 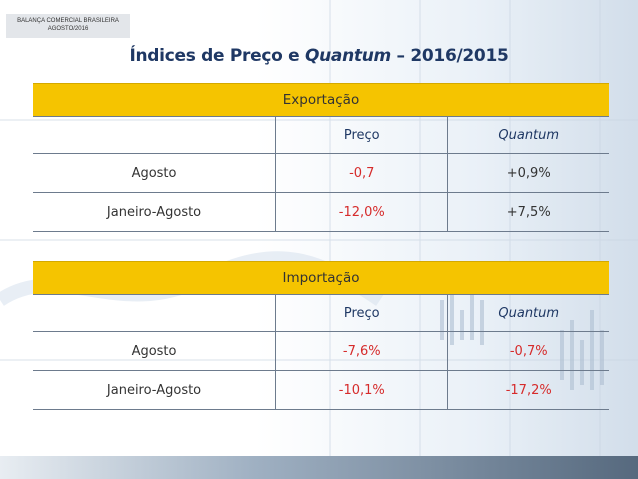 I want to click on export-section-label: Exportação, so click(x=321, y=100).